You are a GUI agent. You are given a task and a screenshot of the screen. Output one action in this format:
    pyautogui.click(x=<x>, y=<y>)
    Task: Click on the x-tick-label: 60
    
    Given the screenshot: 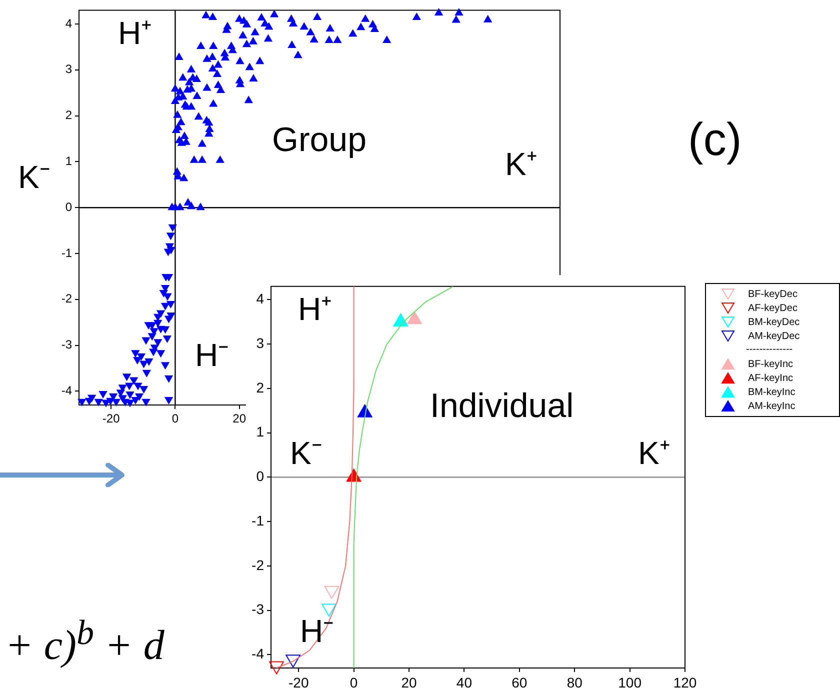 What is the action you would take?
    pyautogui.click(x=520, y=682)
    